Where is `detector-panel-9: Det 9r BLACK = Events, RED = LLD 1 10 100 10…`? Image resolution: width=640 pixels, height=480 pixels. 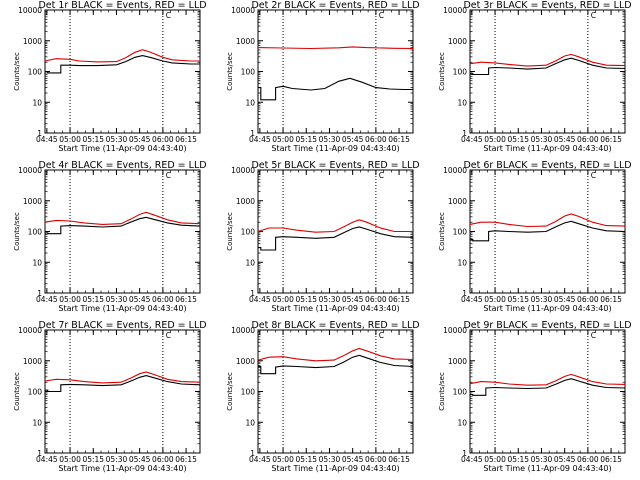 detector-panel-9: Det 9r BLACK = Events, RED = LLD 1 10 100 10… is located at coordinates (535, 396).